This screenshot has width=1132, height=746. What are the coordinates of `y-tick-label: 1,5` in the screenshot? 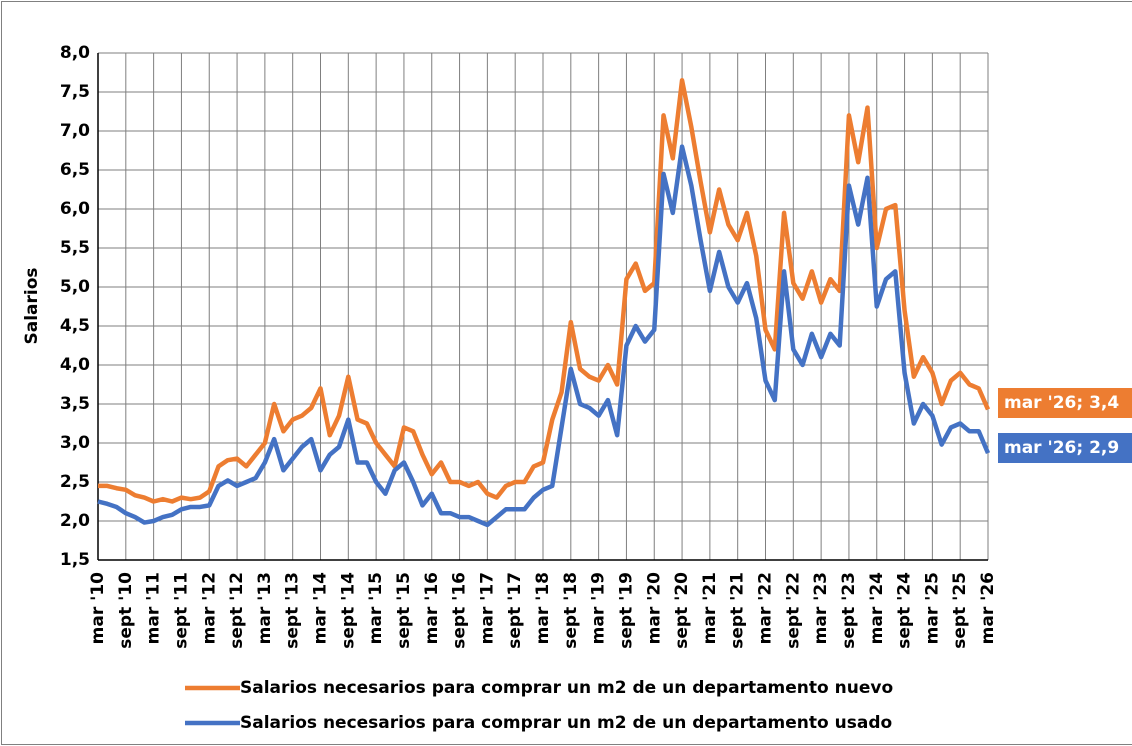 It's located at (75, 560).